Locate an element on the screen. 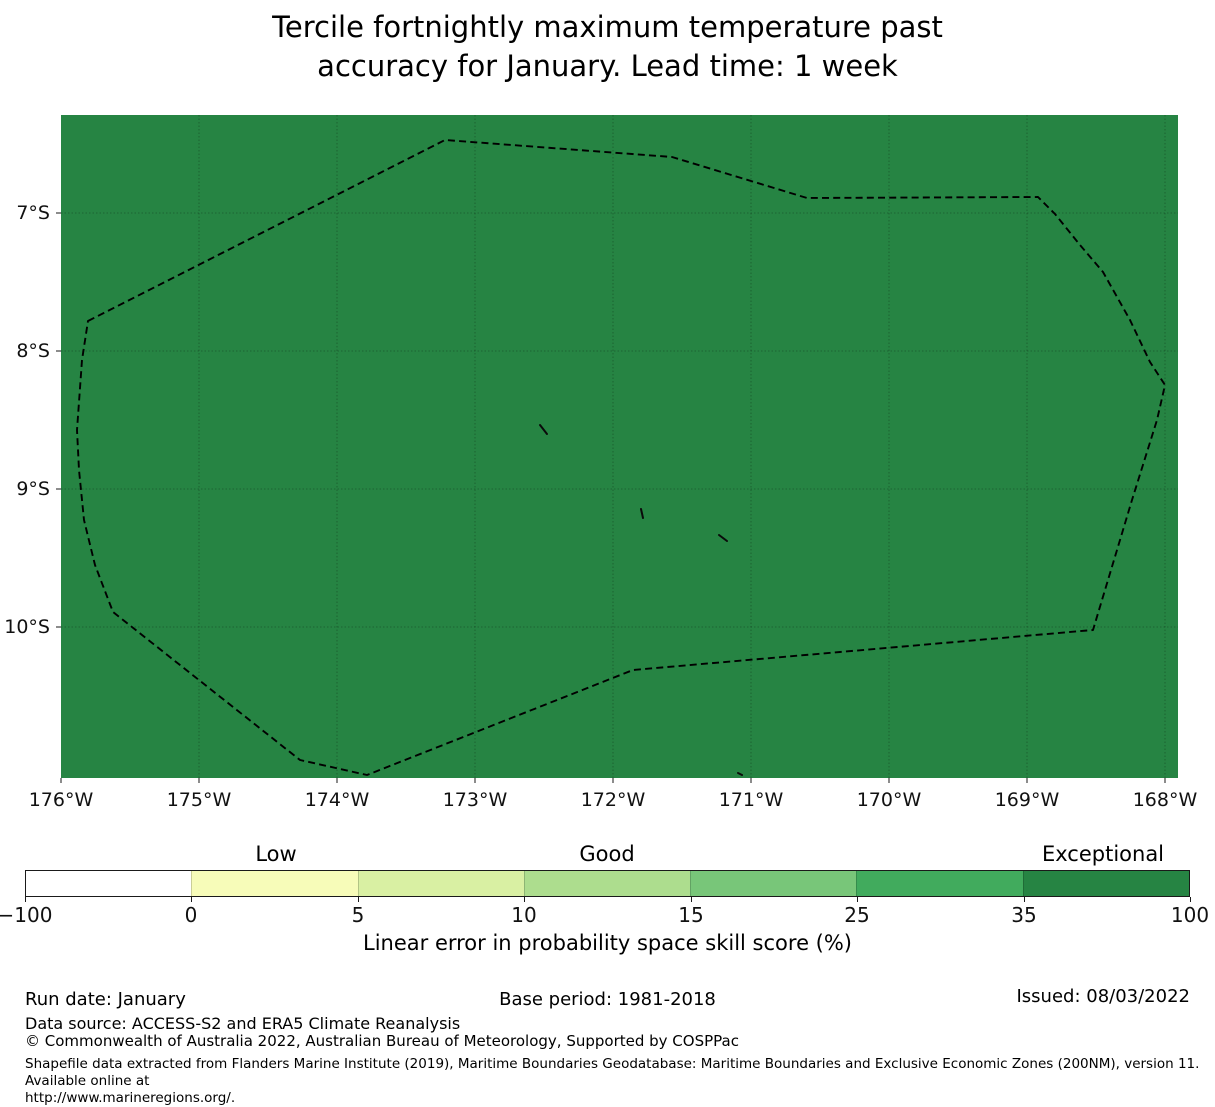 This screenshot has width=1215, height=1107. run-date-text: Run date: January is located at coordinates (105, 999).